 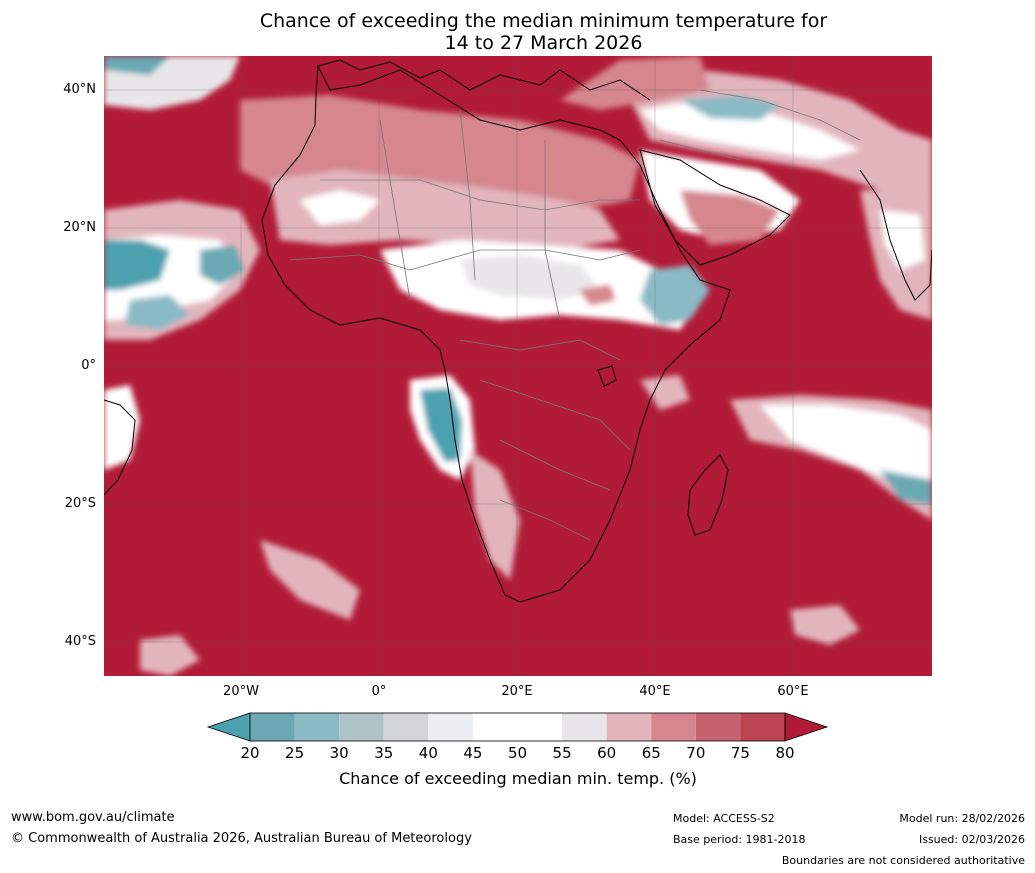 What do you see at coordinates (484, 80) in the screenshot?
I see `europe-coastline` at bounding box center [484, 80].